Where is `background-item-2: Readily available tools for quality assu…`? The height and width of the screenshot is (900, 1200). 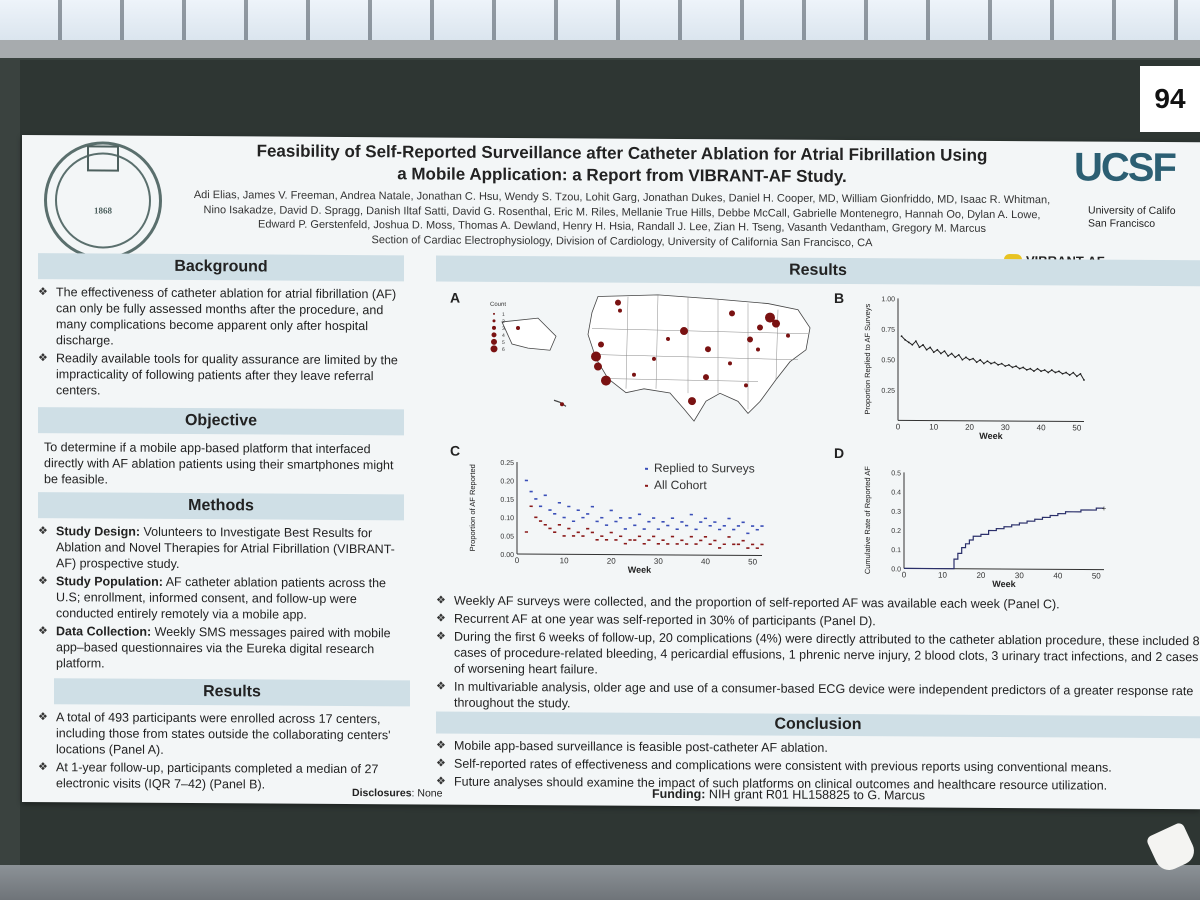 background-item-2: Readily available tools for quality assu… is located at coordinates (221, 375).